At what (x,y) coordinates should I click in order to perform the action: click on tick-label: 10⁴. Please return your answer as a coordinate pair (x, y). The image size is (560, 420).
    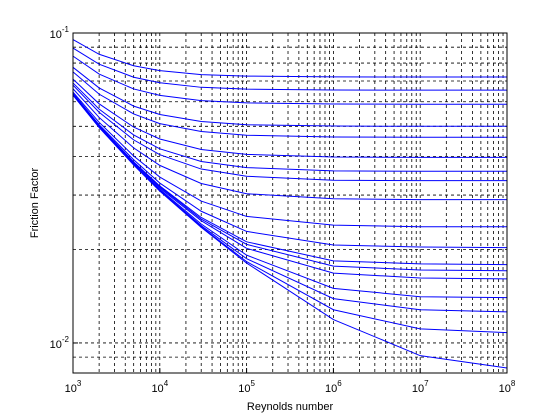
    Looking at the image, I should click on (159, 387).